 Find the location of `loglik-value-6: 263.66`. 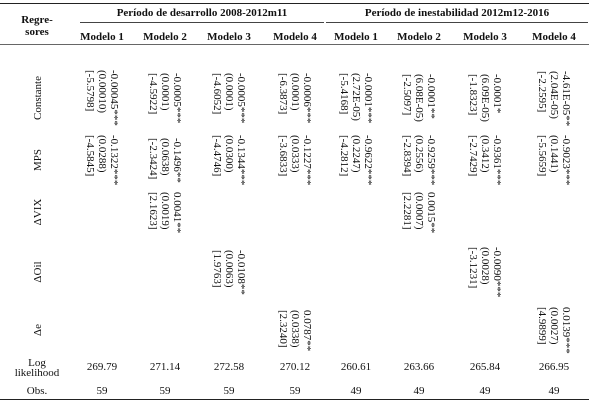

loglik-value-6: 263.66 is located at coordinates (419, 367).